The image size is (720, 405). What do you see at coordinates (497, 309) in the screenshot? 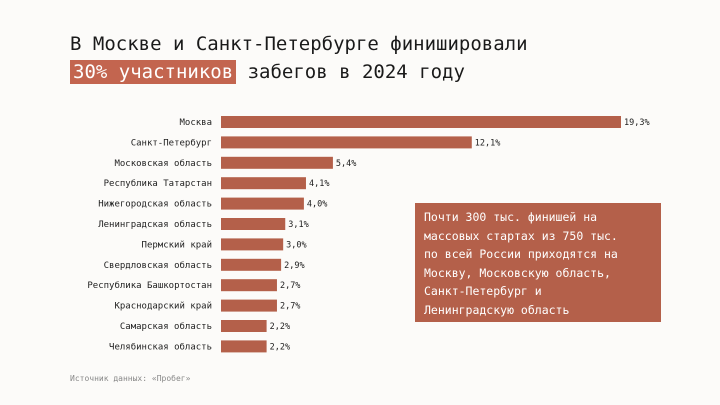
I see `callout-line: Ленинградскую область` at bounding box center [497, 309].